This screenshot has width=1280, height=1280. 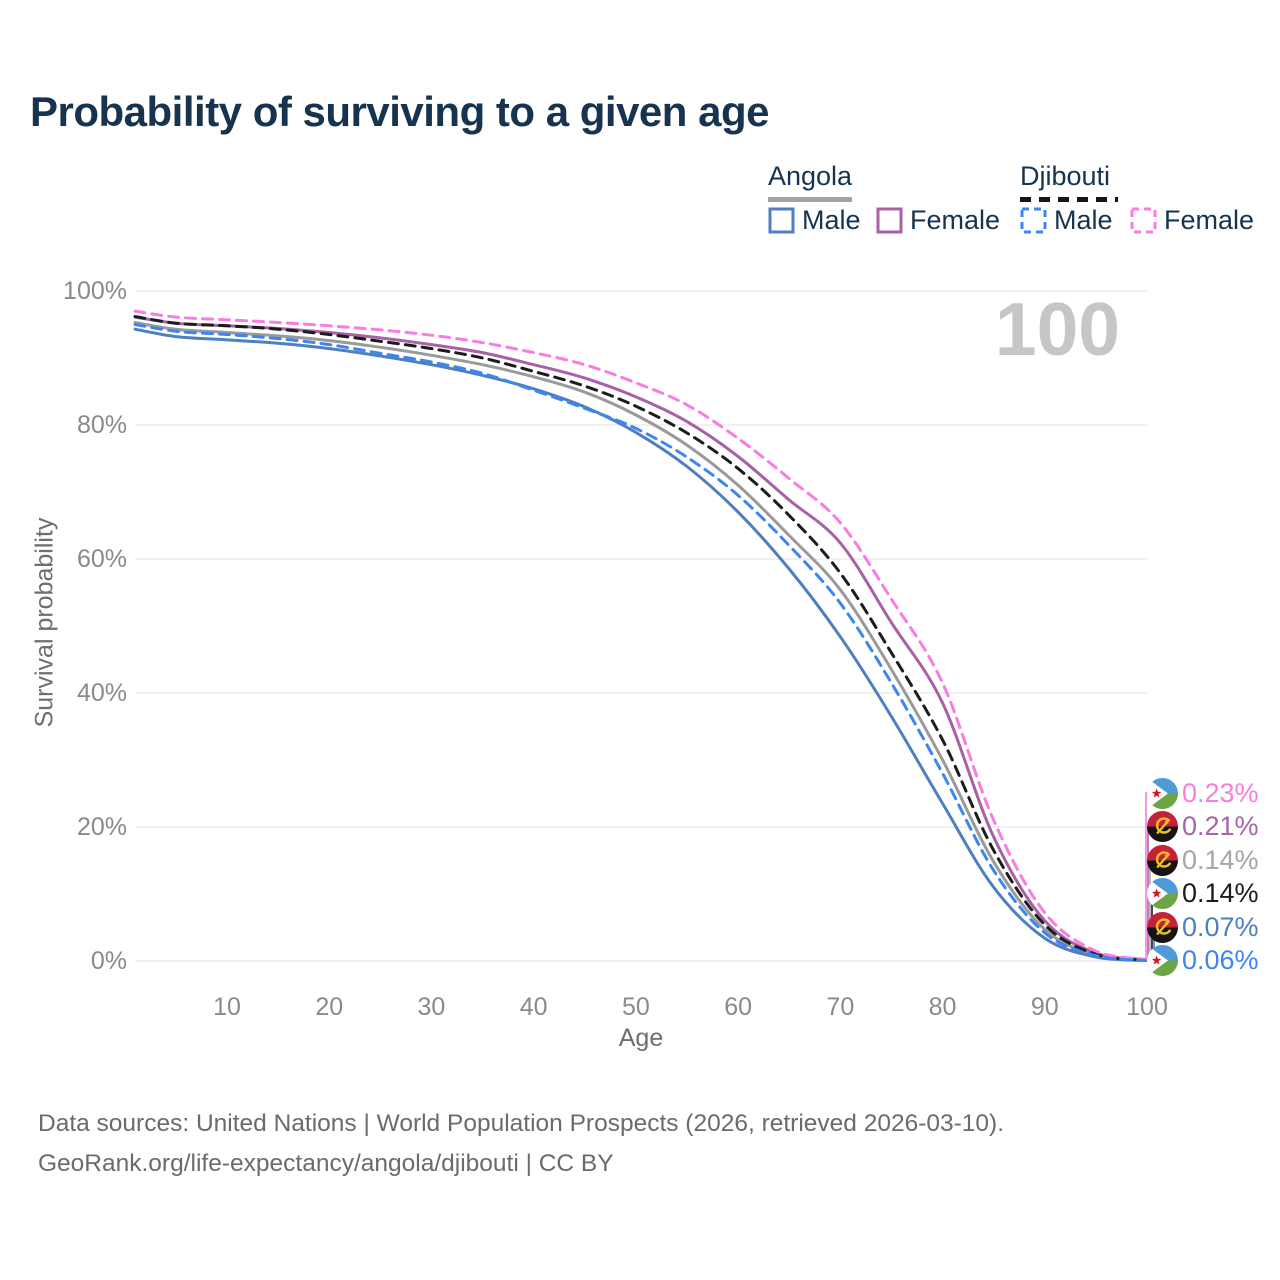 I want to click on y-tick-label: 60%, so click(x=101, y=559).